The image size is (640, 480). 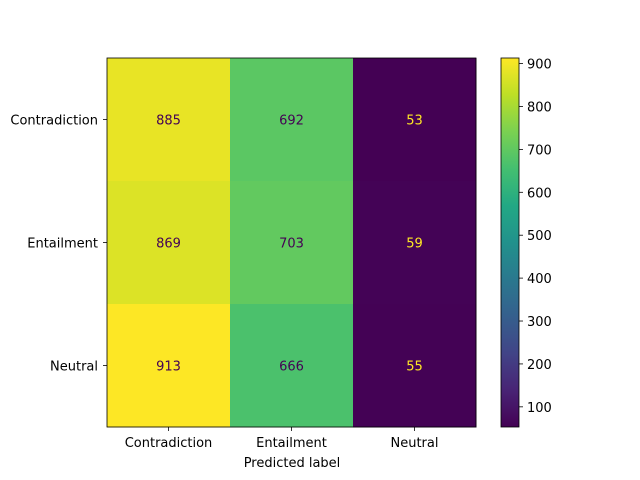 I want to click on colorbar-tick-label: 200, so click(x=539, y=365).